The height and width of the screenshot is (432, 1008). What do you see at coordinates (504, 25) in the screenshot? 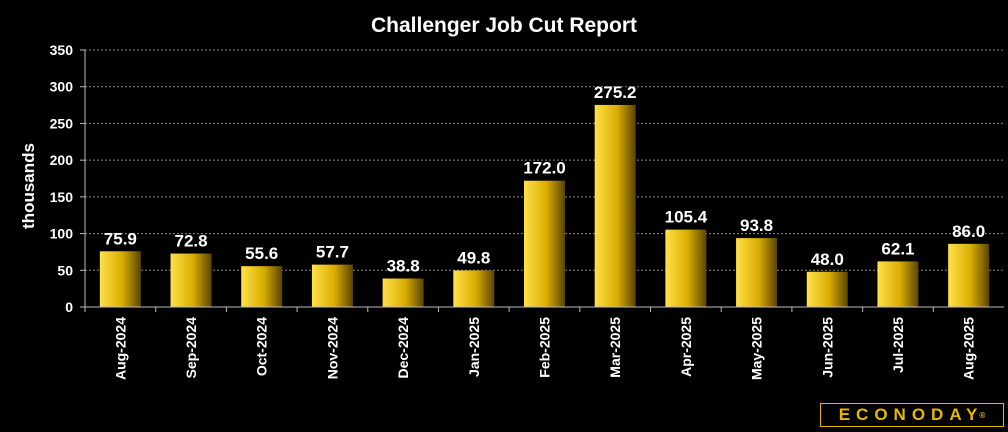
I see `chart-title: Challenger Job Cut Report` at bounding box center [504, 25].